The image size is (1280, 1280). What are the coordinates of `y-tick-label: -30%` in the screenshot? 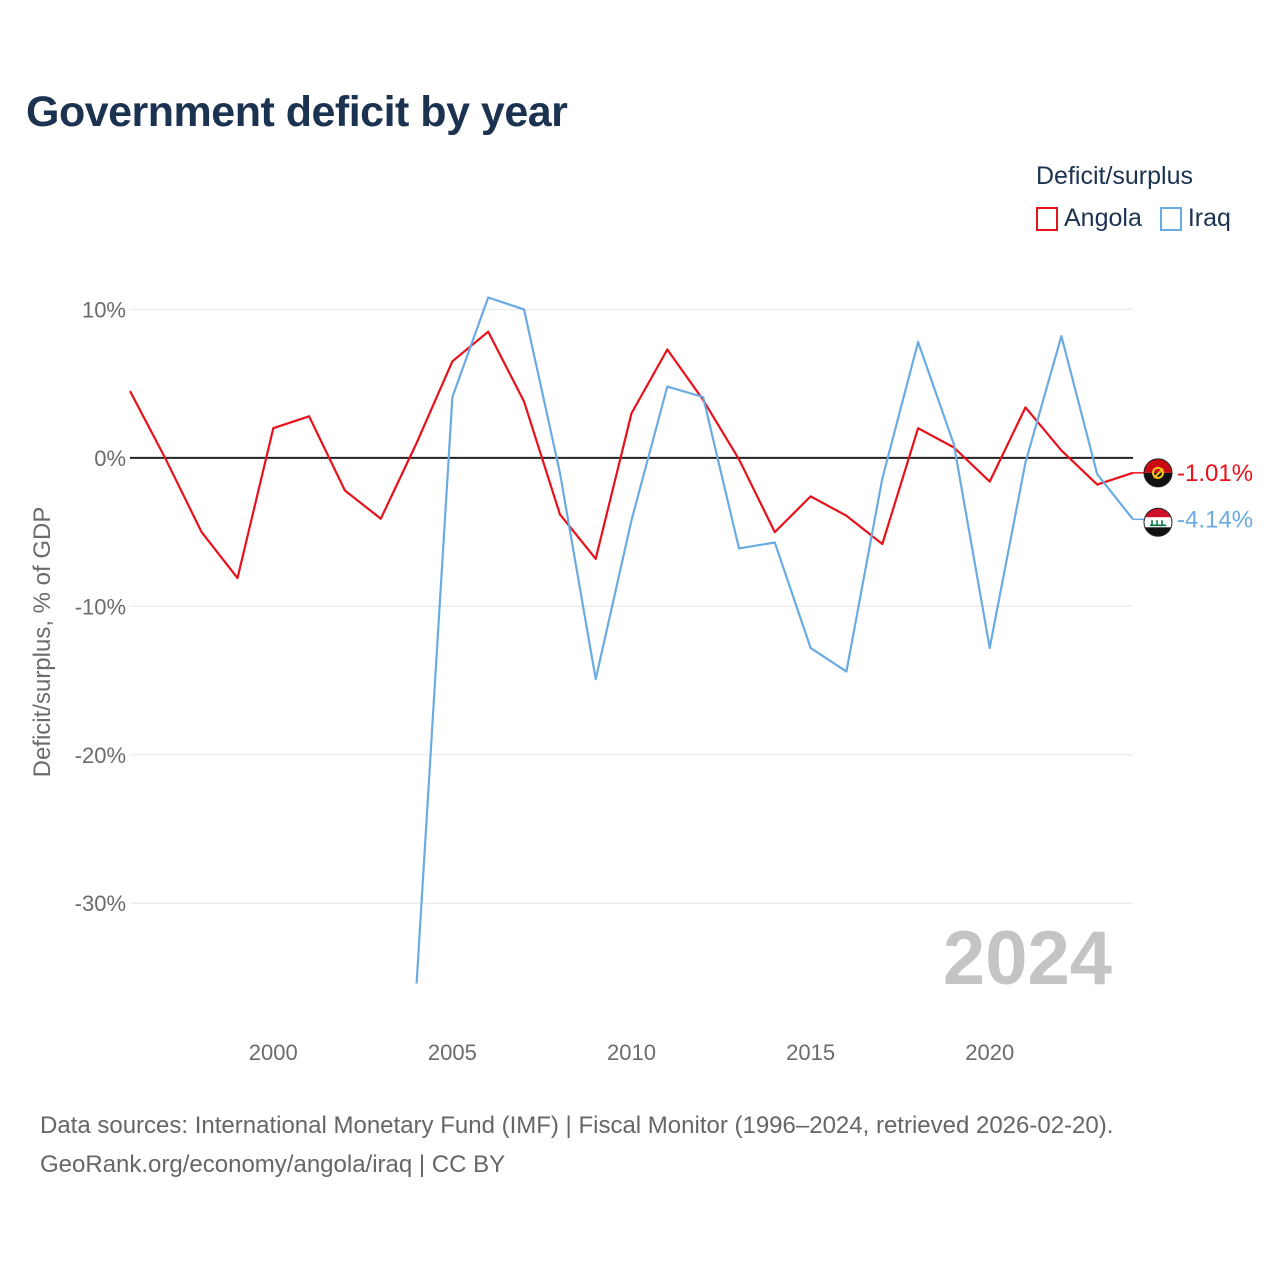 It's located at (100, 903).